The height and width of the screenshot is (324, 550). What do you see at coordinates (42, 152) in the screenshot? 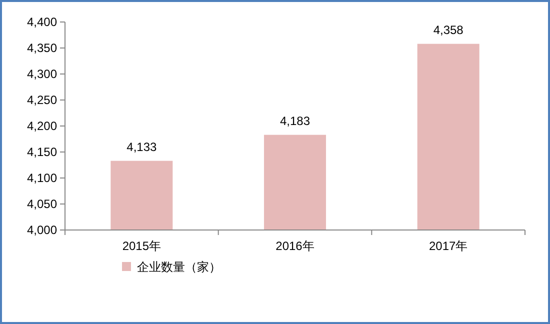
I see `y-tick-label: 4,150` at bounding box center [42, 152].